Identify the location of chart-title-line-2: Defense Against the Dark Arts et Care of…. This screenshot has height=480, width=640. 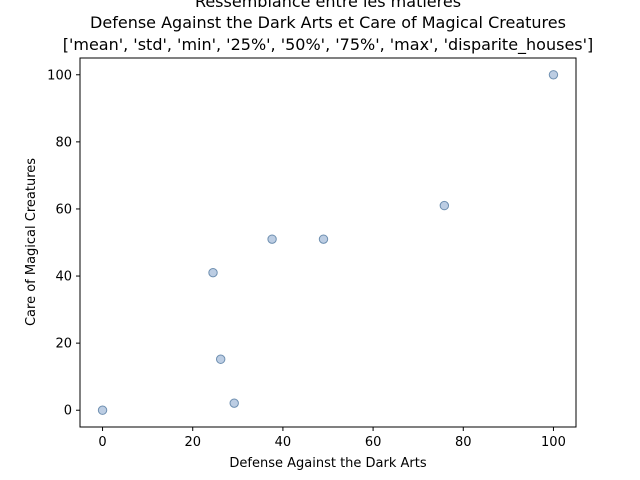
(328, 22).